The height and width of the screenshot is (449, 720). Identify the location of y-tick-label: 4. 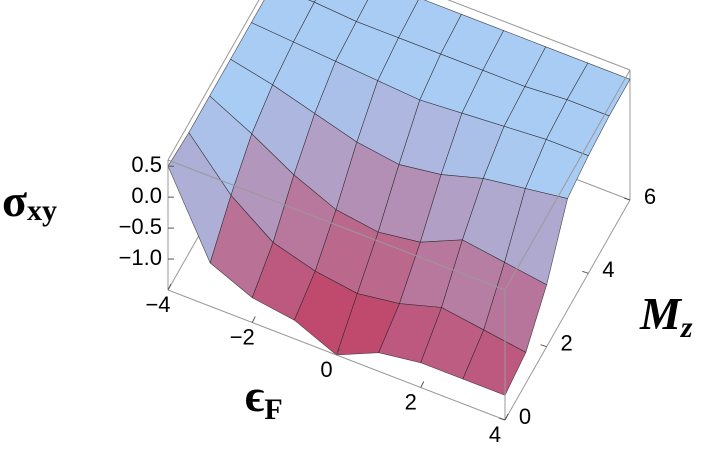
(608, 269).